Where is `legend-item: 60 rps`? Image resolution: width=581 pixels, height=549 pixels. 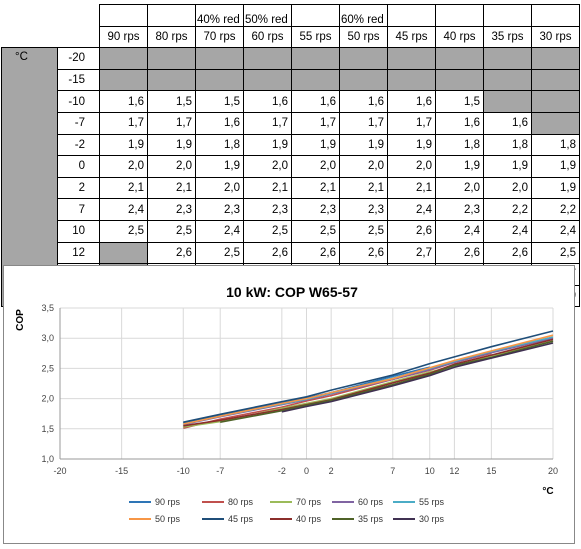 legend-item: 60 rps is located at coordinates (358, 502).